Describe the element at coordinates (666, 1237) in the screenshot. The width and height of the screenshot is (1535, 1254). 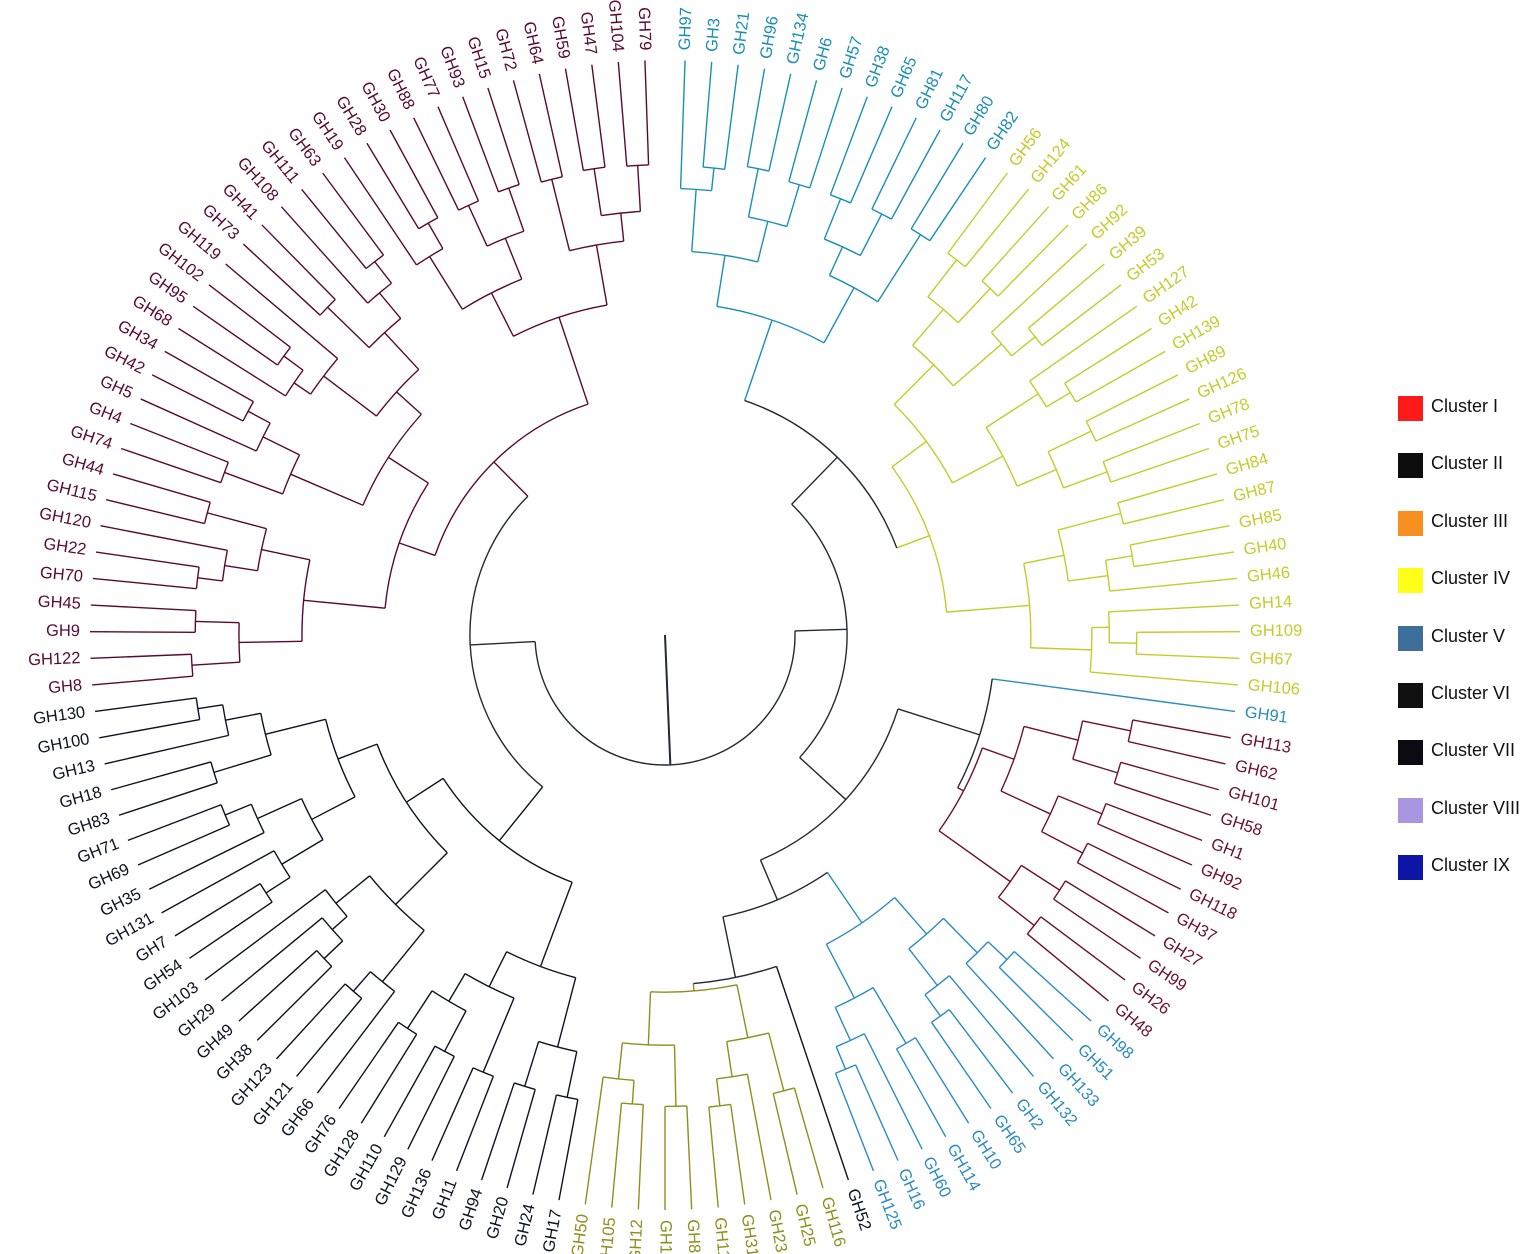
I see `taxon-label: GH107` at that location.